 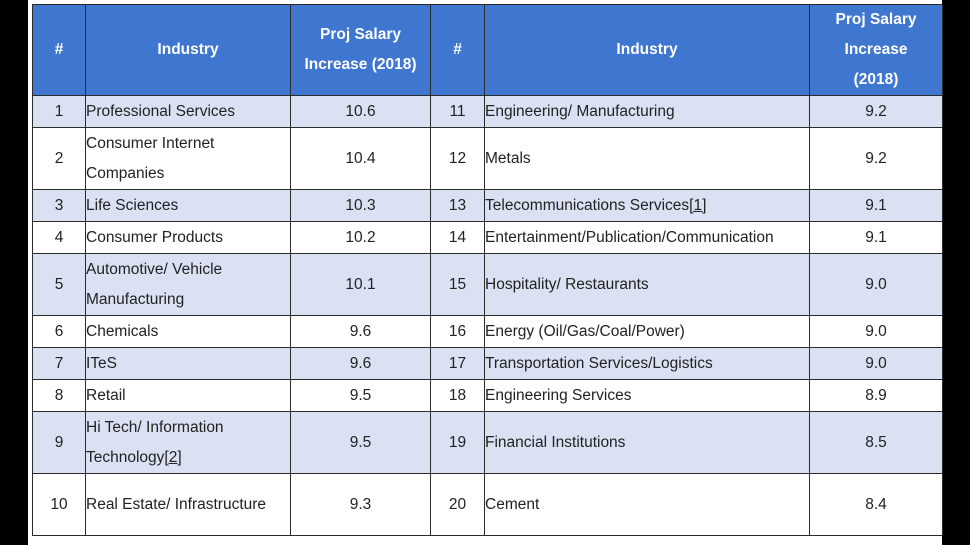 I want to click on industry-name-cell: Hi Tech/ Information Technology[2], so click(x=188, y=442).